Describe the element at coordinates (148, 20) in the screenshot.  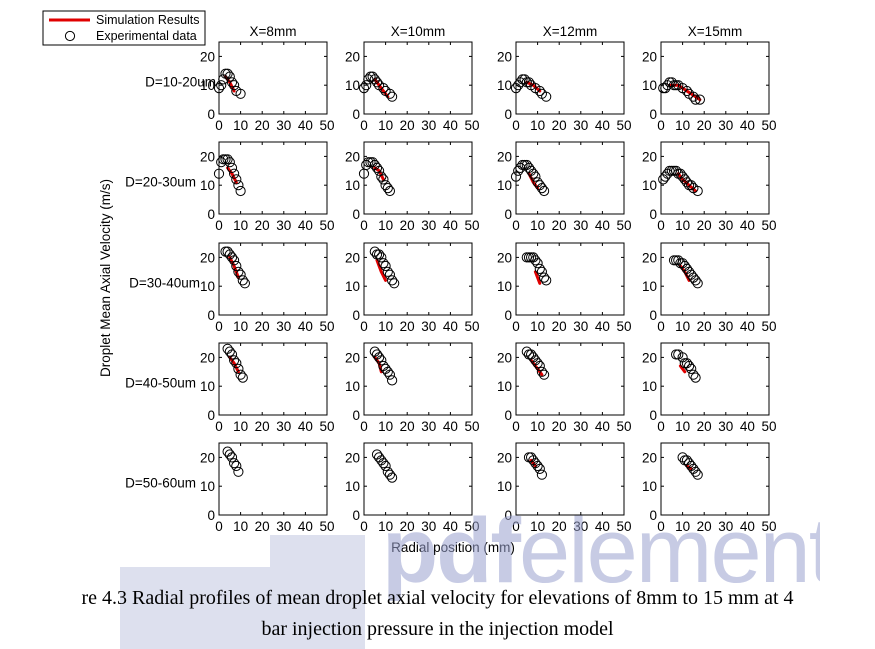
I see `legend-label-simulation: Simulation Results` at that location.